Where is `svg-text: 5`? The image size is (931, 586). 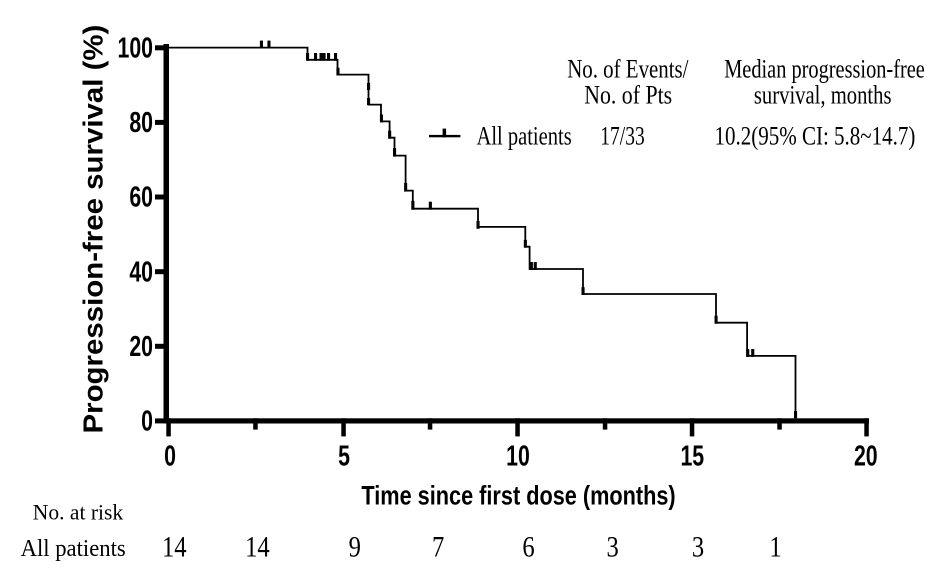 svg-text: 5 is located at coordinates (344, 456).